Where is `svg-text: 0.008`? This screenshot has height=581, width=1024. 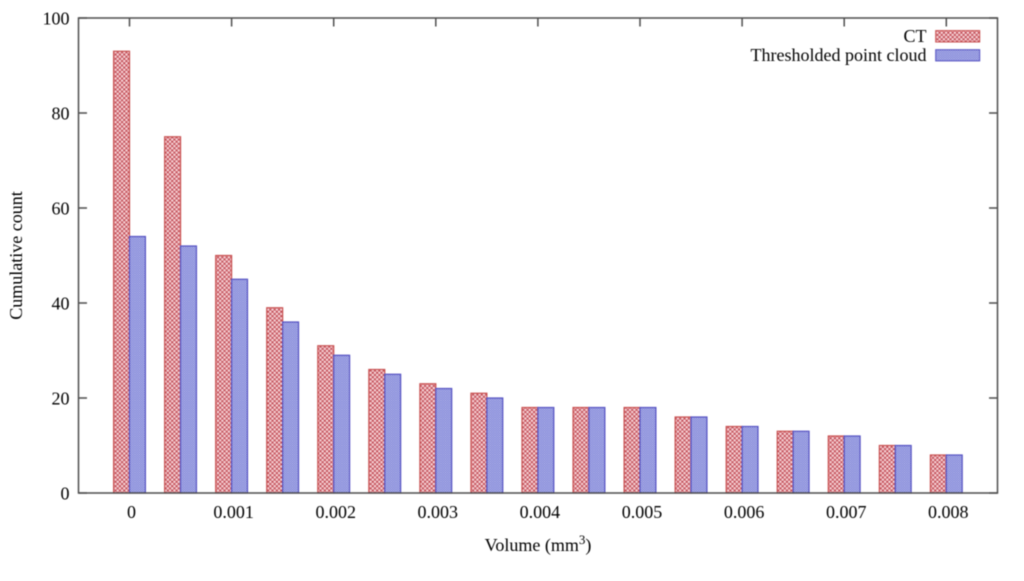
svg-text: 0.008 is located at coordinates (948, 512).